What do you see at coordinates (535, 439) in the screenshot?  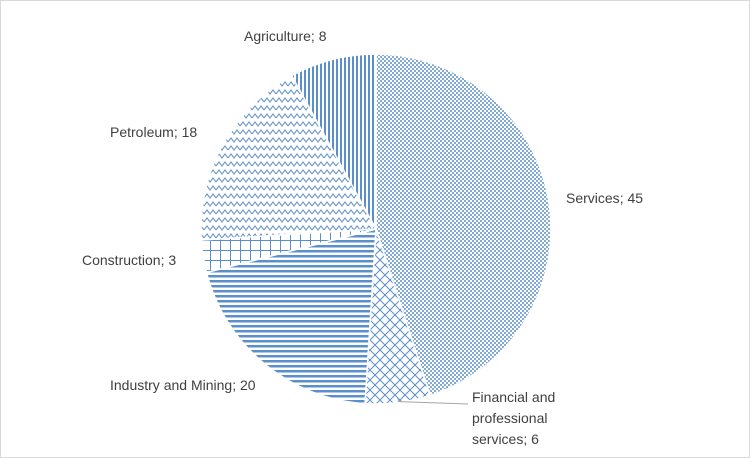 I see `value-label: 6` at bounding box center [535, 439].